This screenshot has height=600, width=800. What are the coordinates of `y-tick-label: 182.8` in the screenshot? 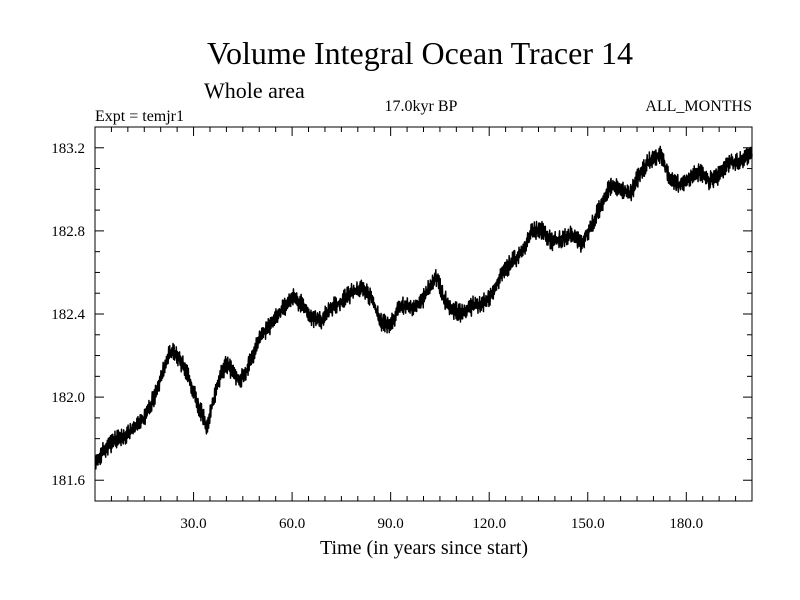 It's located at (68, 232).